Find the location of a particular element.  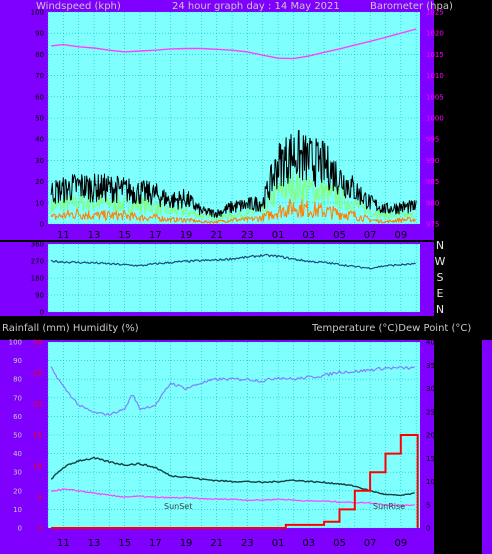

temperature-tick: 25 is located at coordinates (430, 412).